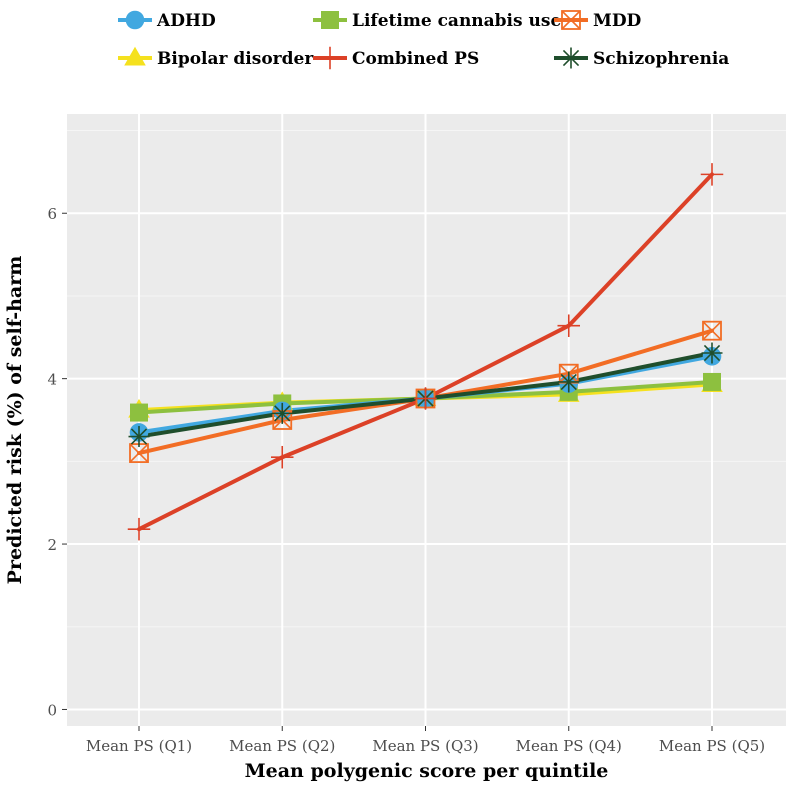 The height and width of the screenshot is (786, 800). I want to click on series-markers, so click(425, 395).